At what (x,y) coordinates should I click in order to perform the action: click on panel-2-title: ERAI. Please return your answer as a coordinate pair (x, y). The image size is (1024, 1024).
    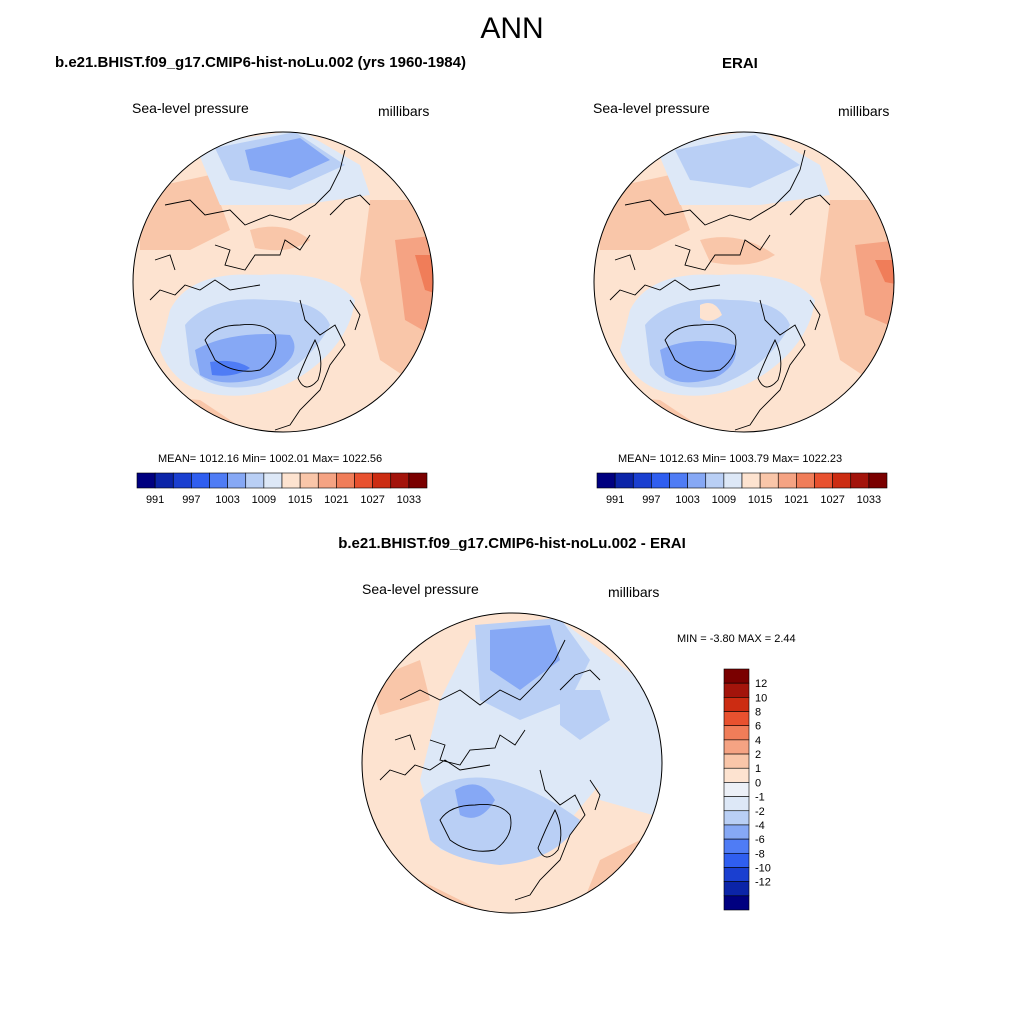
    Looking at the image, I should click on (740, 63).